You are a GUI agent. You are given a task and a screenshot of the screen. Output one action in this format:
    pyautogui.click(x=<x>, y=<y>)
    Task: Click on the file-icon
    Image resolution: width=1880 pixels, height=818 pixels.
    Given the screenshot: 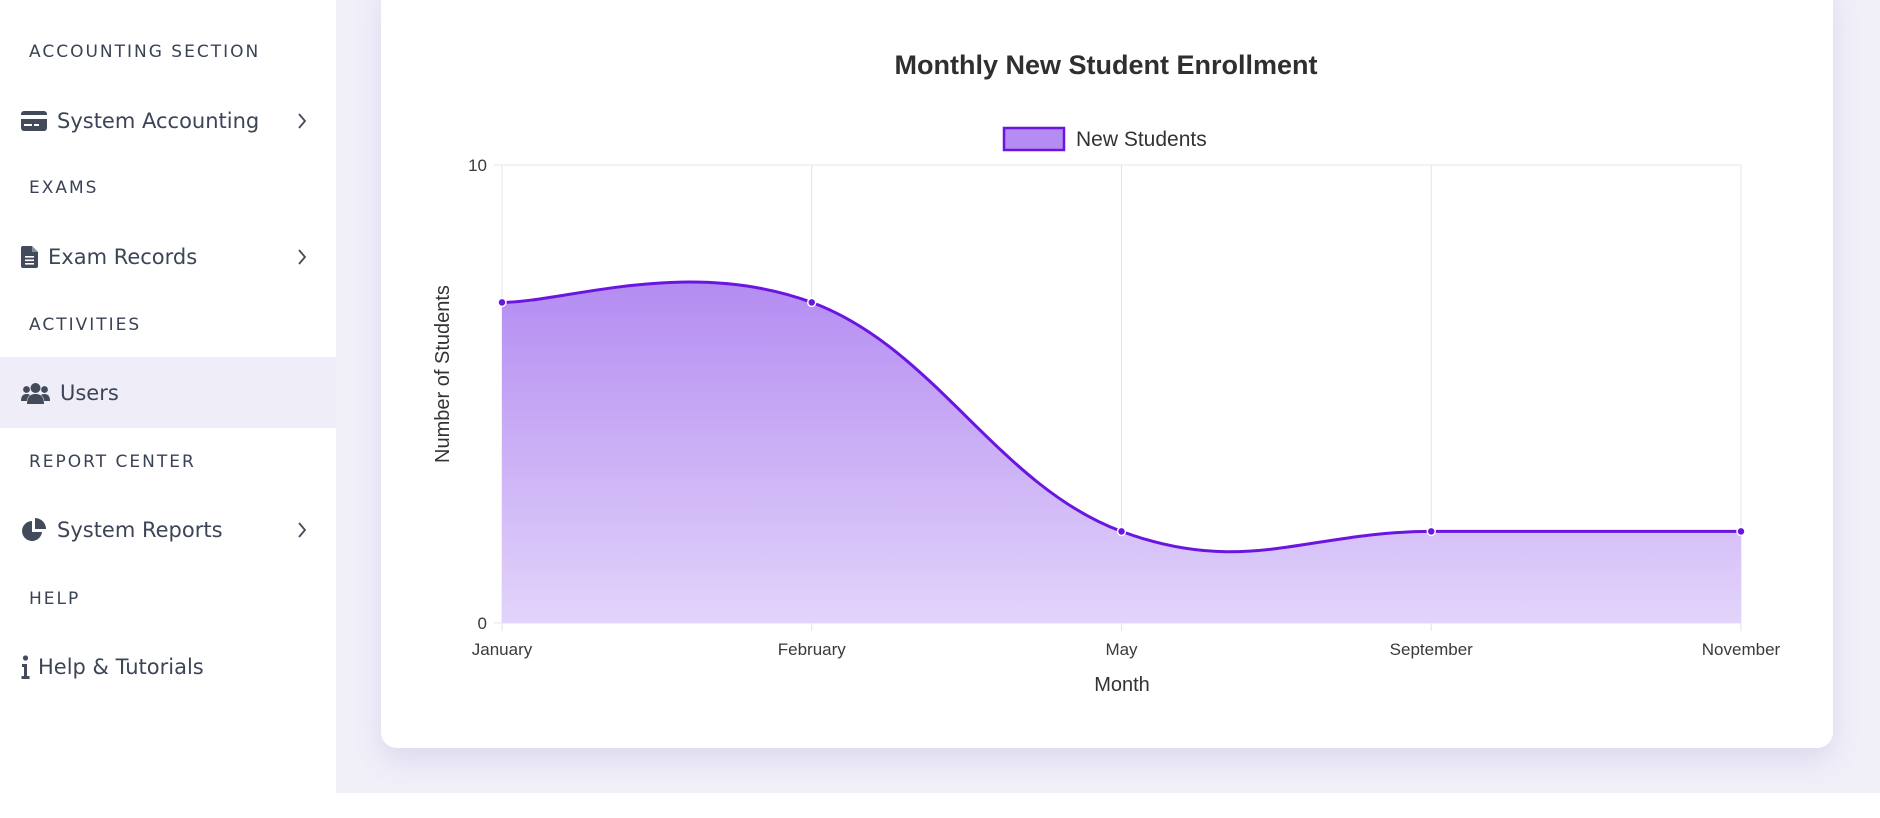 What is the action you would take?
    pyautogui.click(x=29, y=256)
    